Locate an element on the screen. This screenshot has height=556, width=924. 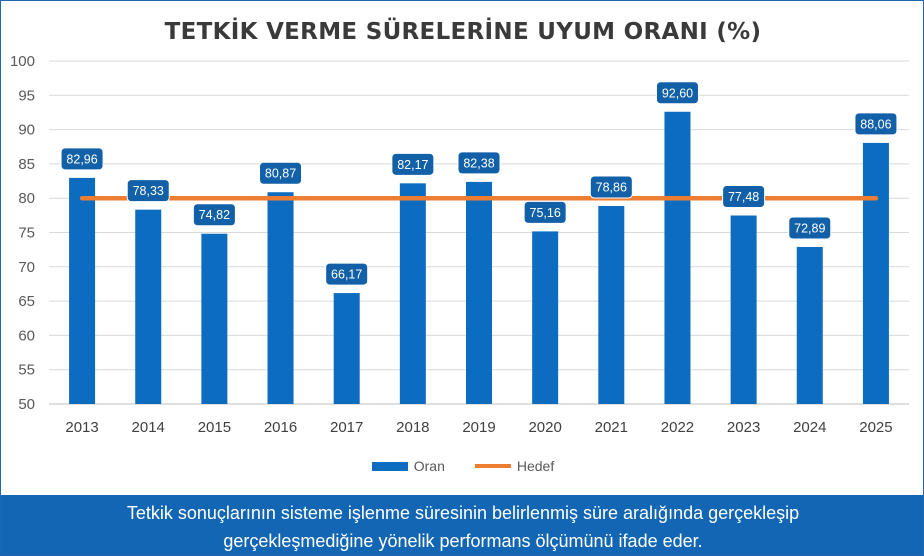
x-tick-label: 2022 is located at coordinates (677, 427).